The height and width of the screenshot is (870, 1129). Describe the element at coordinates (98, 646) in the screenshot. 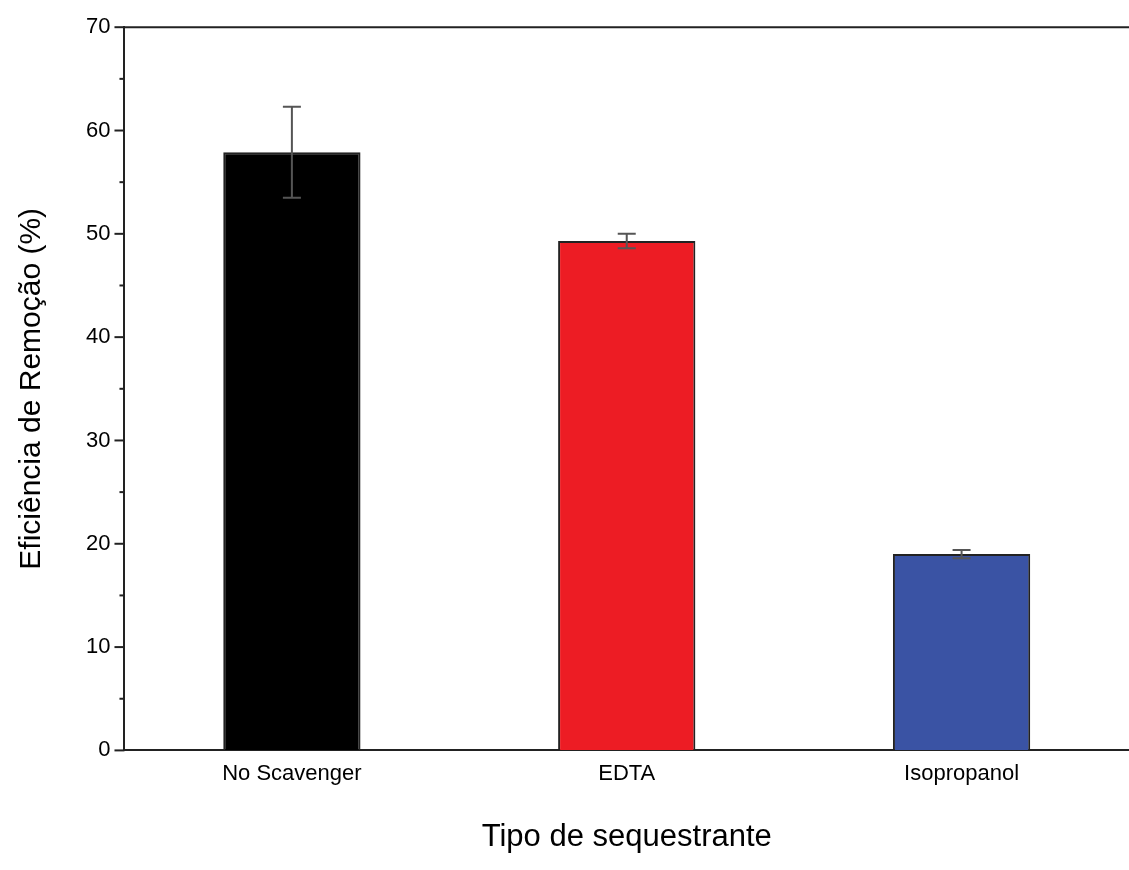

I see `y-tick-label: 10` at that location.